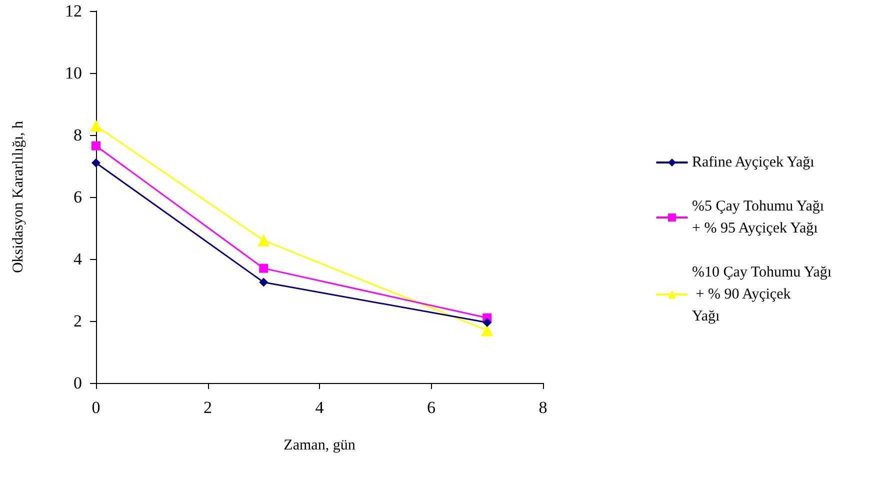 The height and width of the screenshot is (479, 885). Describe the element at coordinates (73, 11) in the screenshot. I see `y-tick-label: 12` at that location.